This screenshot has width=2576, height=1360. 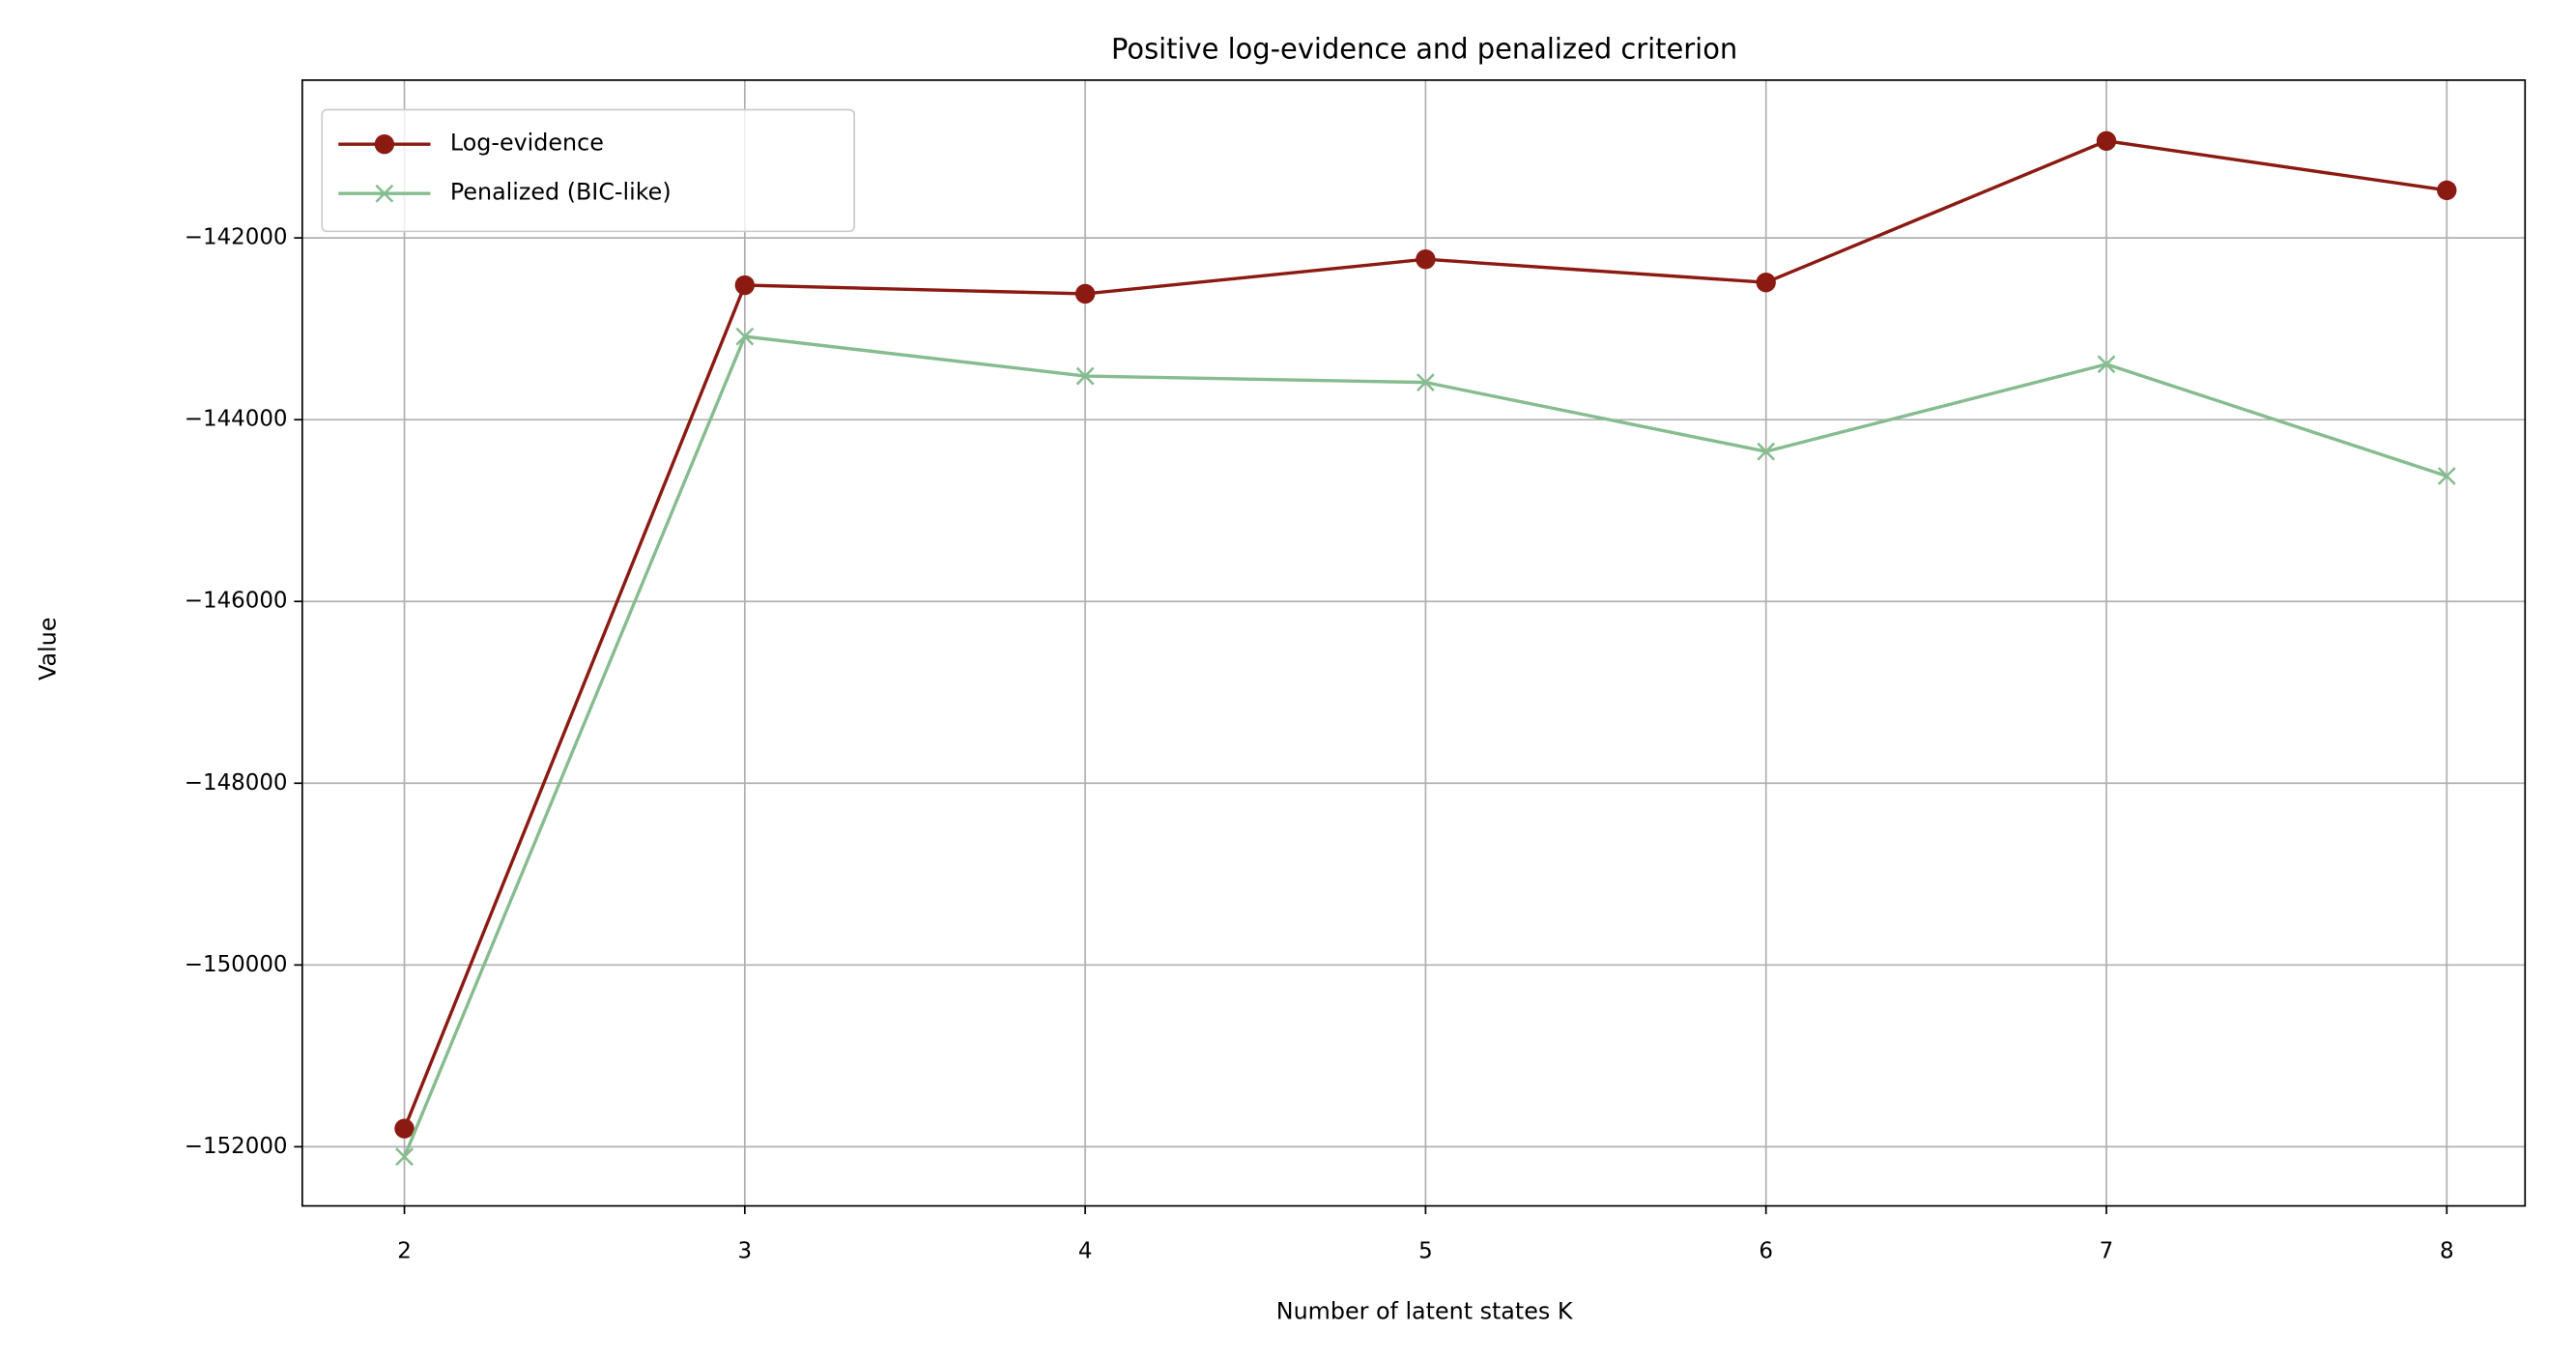 What do you see at coordinates (2107, 1252) in the screenshot?
I see `x-tick-label: 7` at bounding box center [2107, 1252].